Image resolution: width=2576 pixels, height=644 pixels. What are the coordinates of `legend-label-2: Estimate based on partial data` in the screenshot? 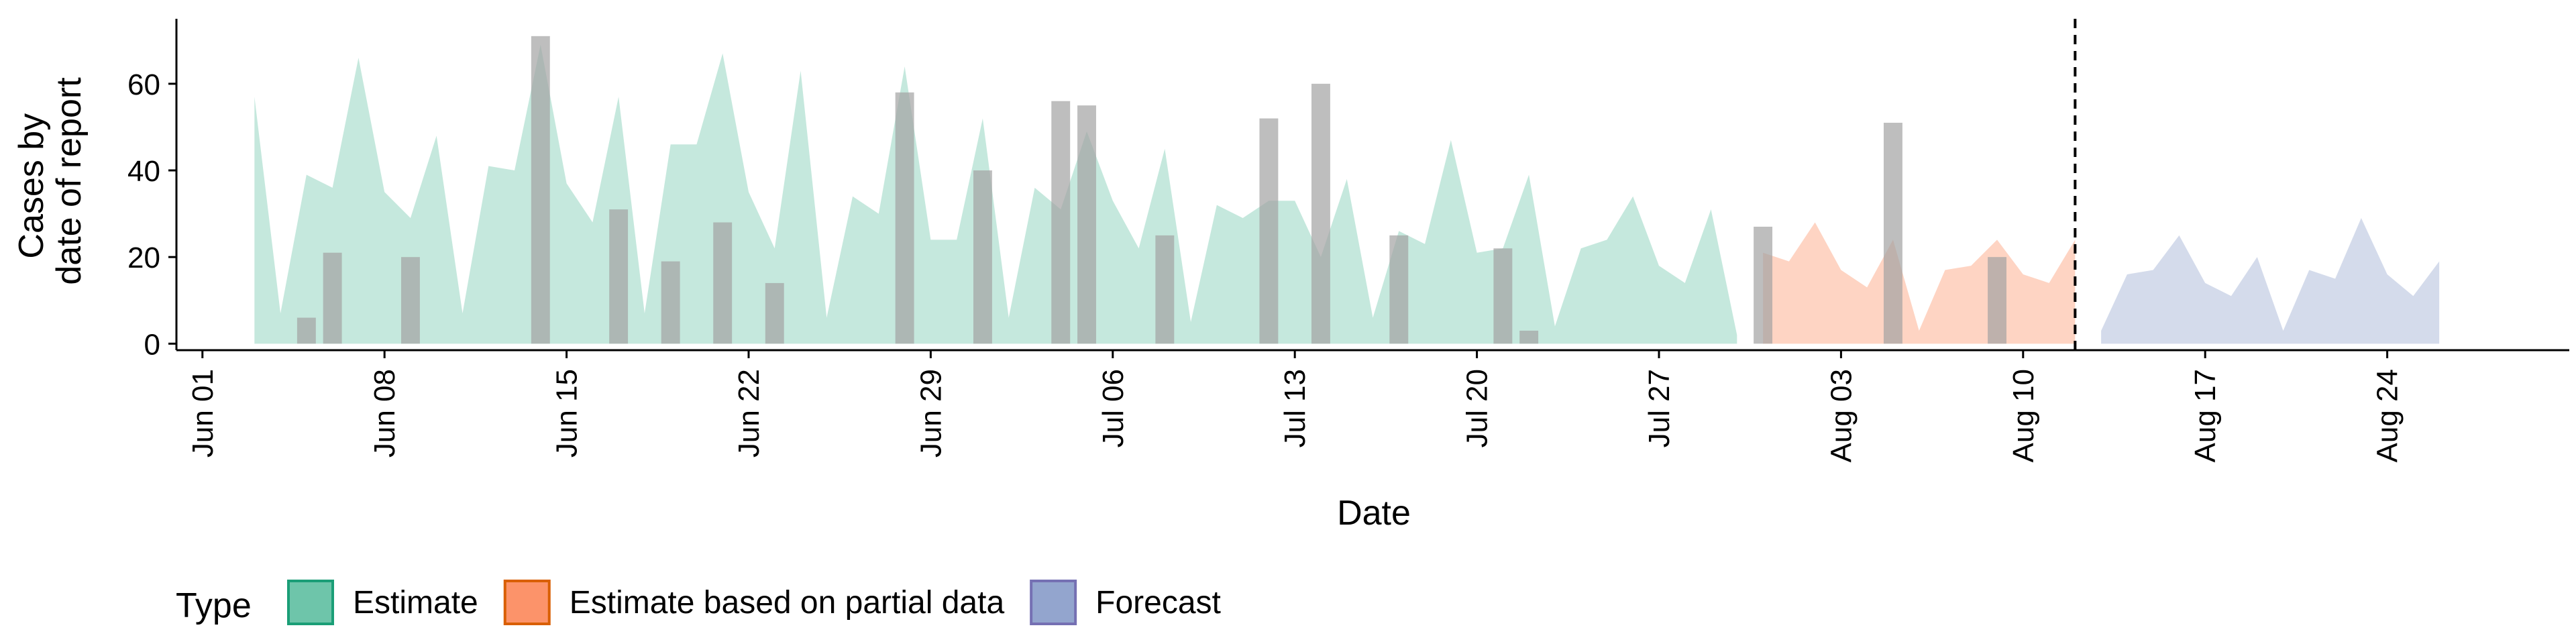 It's located at (787, 603).